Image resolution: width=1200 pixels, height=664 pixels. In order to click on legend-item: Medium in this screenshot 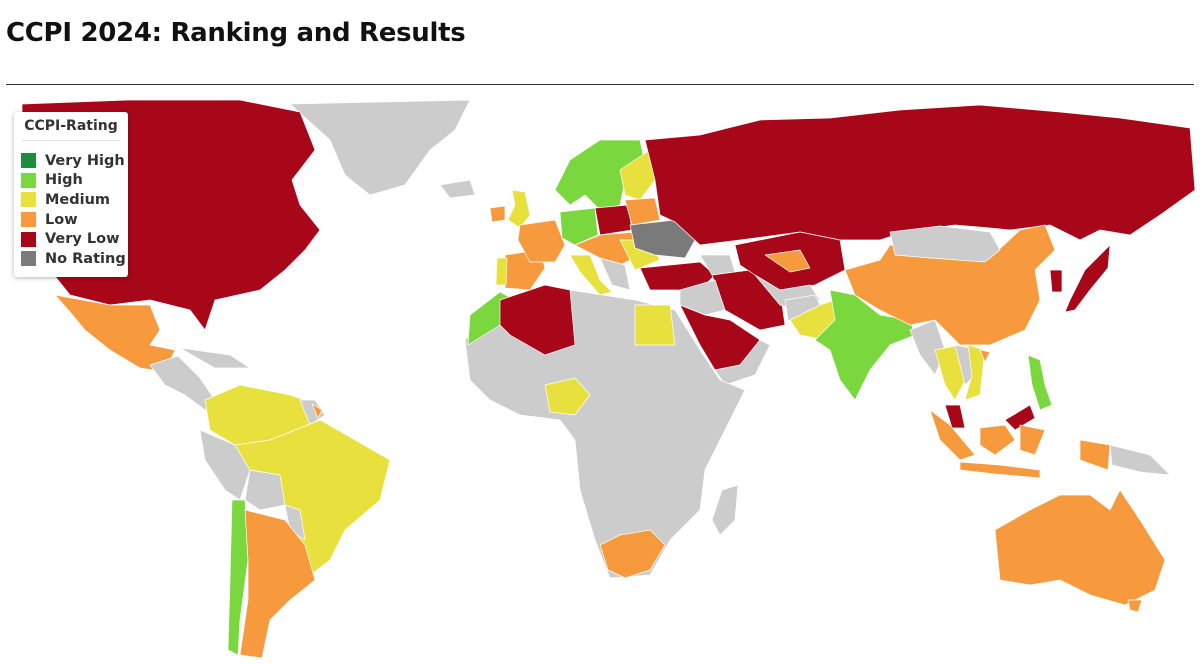, I will do `click(71, 200)`.